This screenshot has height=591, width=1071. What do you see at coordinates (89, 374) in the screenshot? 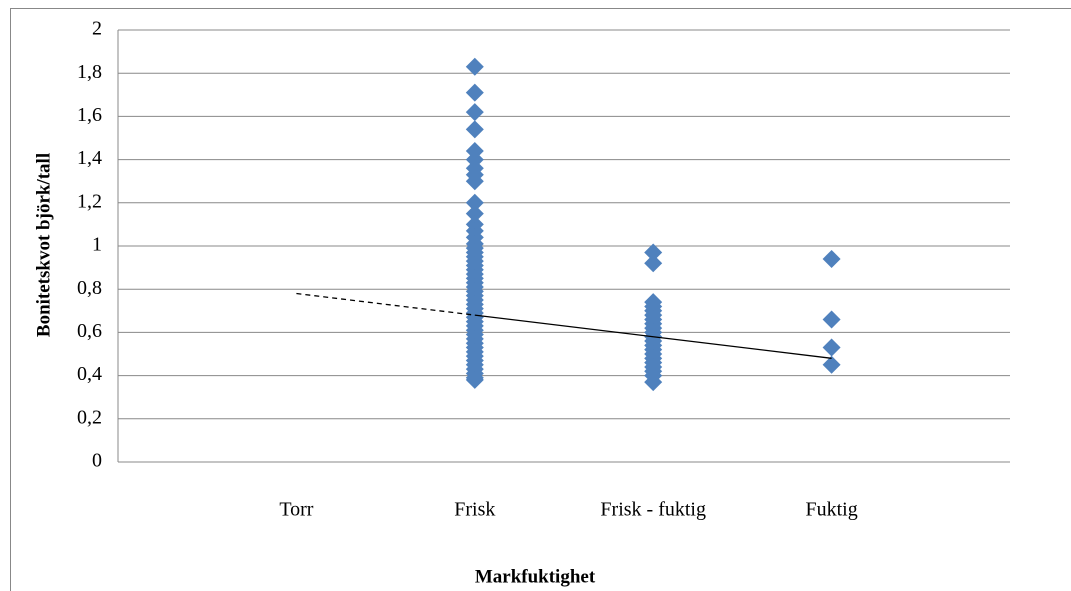
I see `y-tick-label: 0,4` at bounding box center [89, 374].